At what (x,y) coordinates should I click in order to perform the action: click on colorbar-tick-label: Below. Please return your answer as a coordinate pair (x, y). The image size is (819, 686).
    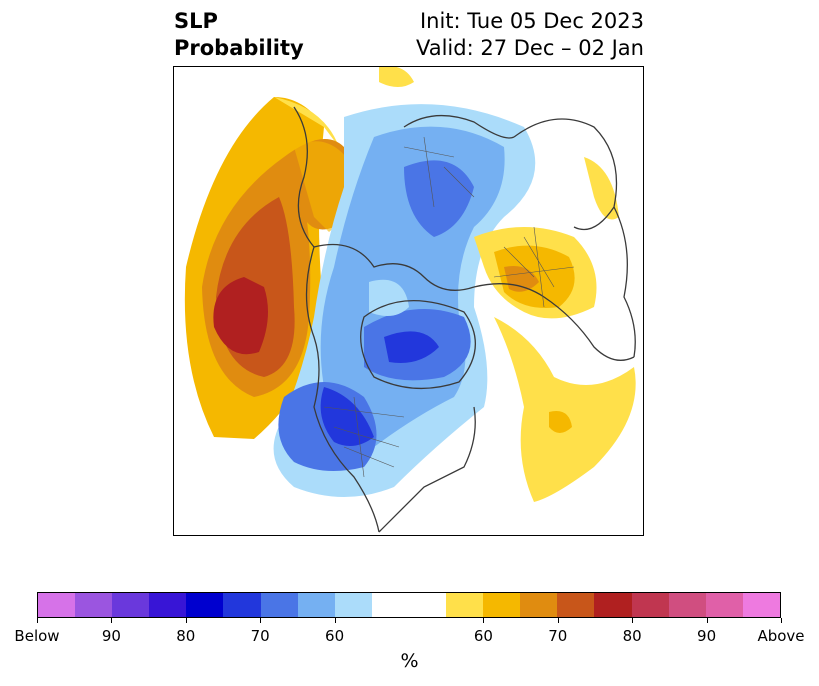
    Looking at the image, I should click on (37, 636).